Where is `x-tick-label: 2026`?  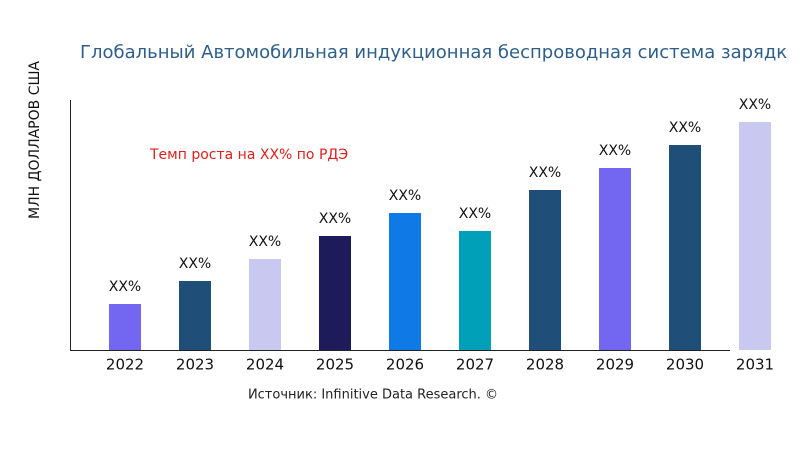
x-tick-label: 2026 is located at coordinates (405, 365).